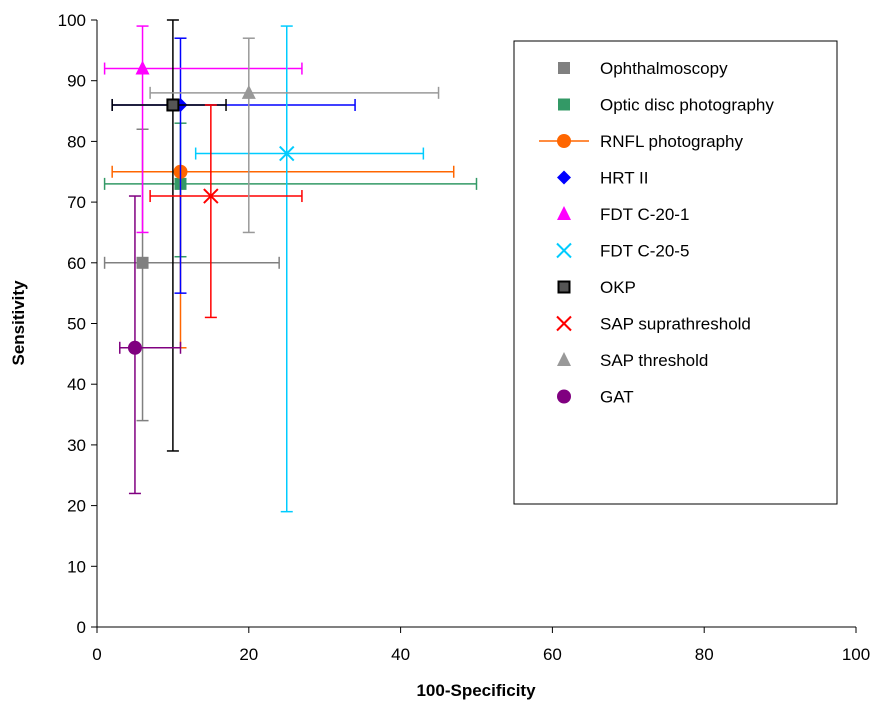 The image size is (877, 715). What do you see at coordinates (664, 68) in the screenshot?
I see `legend-label: Ophthalmoscopy` at bounding box center [664, 68].